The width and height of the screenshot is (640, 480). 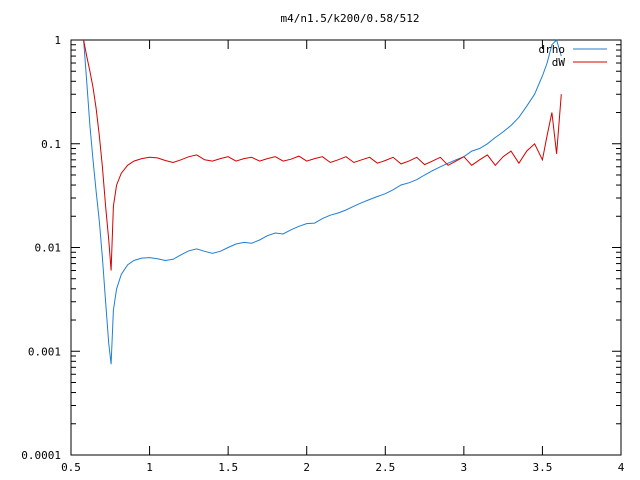 What do you see at coordinates (149, 467) in the screenshot?
I see `x-tick-label: 1` at bounding box center [149, 467].